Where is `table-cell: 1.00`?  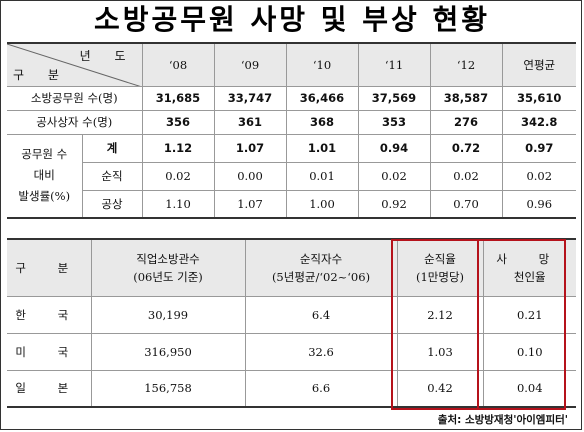
table-cell: 1.00 is located at coordinates (322, 204).